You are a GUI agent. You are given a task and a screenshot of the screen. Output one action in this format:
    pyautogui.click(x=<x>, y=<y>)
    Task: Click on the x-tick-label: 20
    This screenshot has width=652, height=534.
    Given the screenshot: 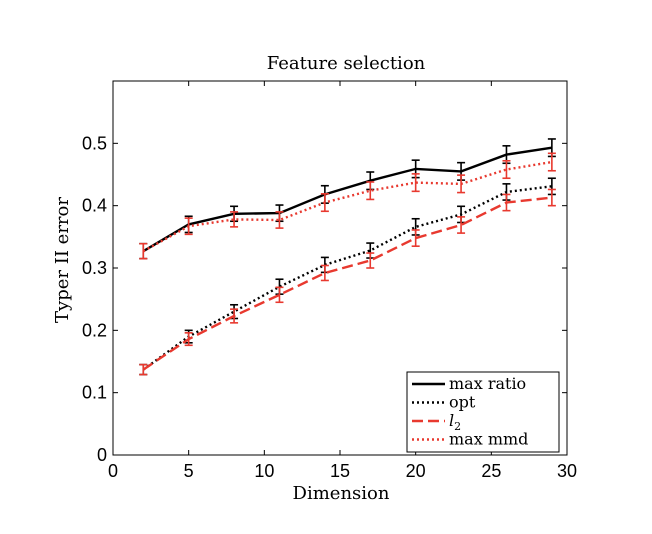 What is the action you would take?
    pyautogui.click(x=416, y=471)
    